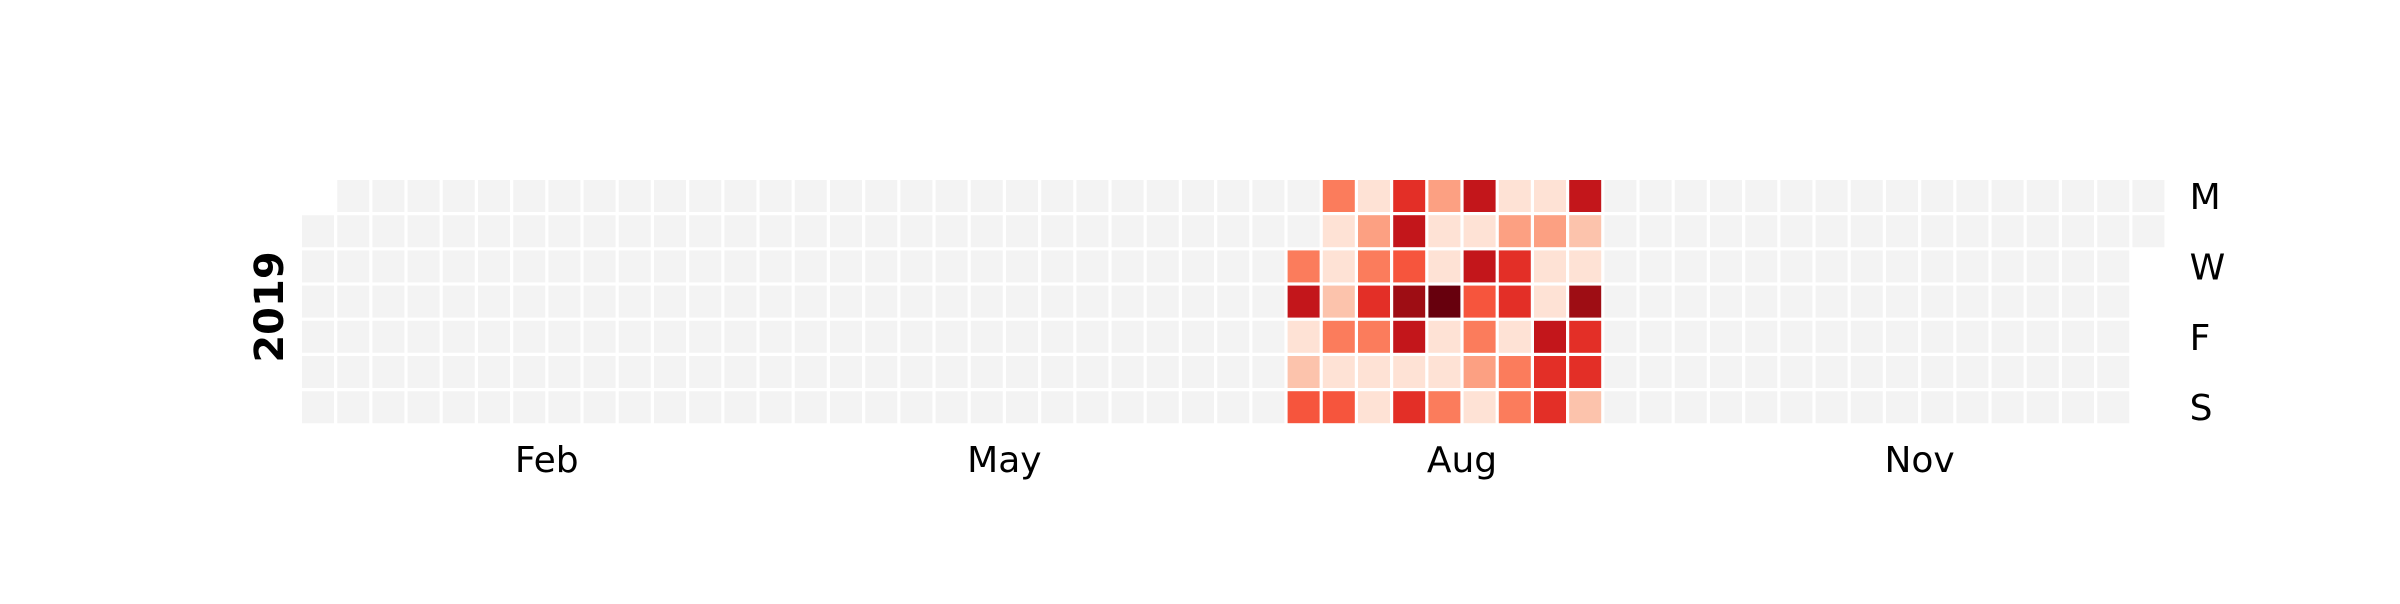 This screenshot has height=604, width=2400. Describe the element at coordinates (2200, 338) in the screenshot. I see `weekday-tick-label: F` at that location.